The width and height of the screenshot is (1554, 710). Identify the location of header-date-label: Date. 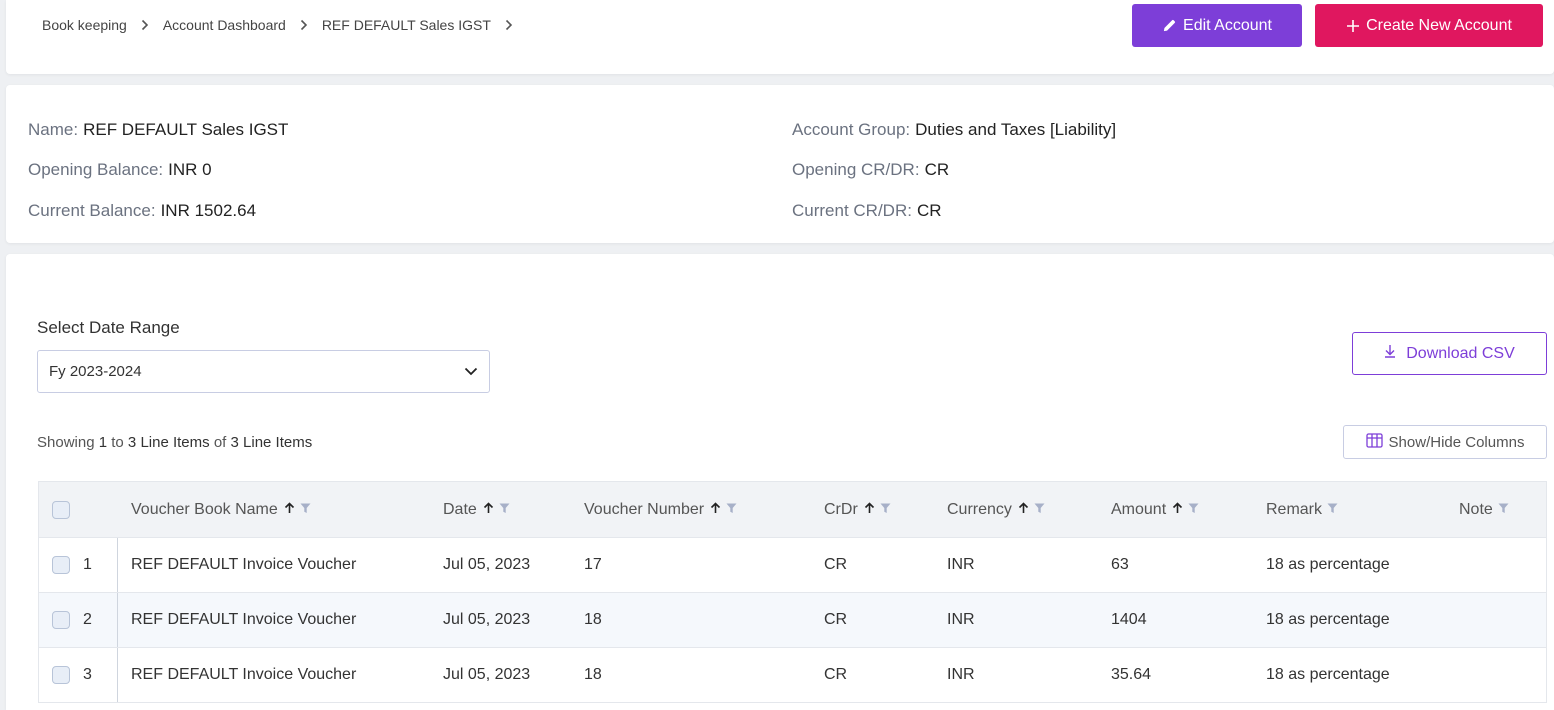
(460, 509).